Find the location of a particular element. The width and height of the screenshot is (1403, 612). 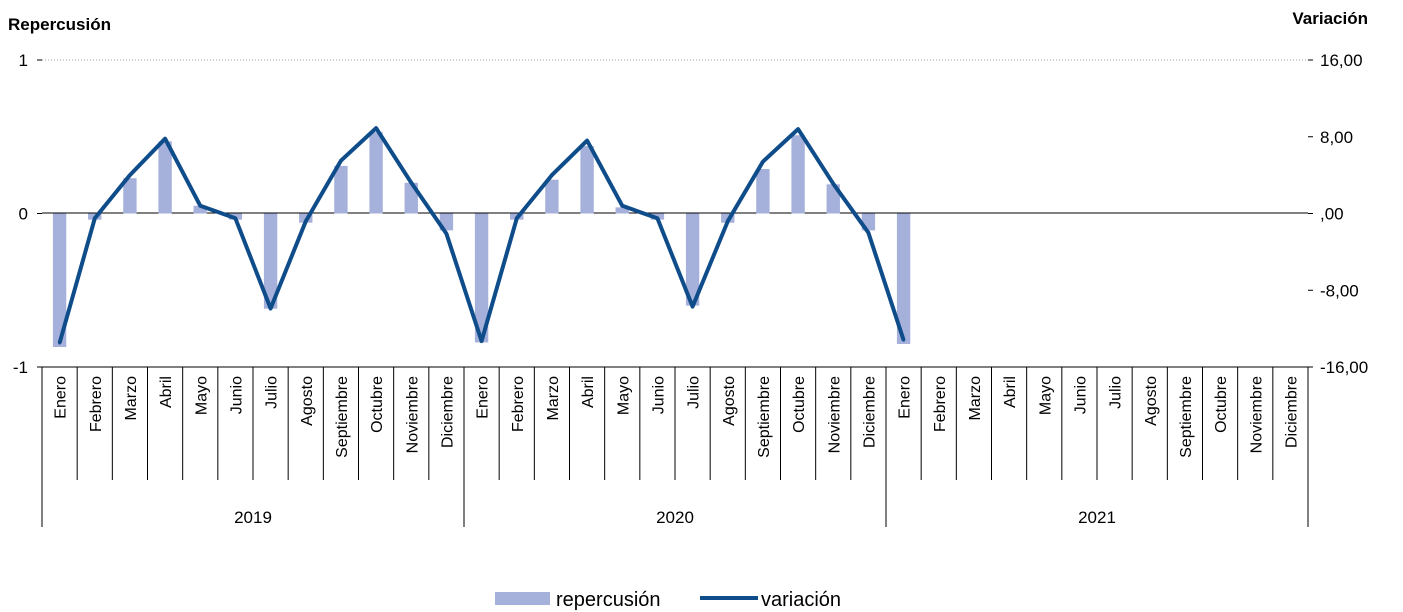

left-tick-label: -1 is located at coordinates (20, 367).